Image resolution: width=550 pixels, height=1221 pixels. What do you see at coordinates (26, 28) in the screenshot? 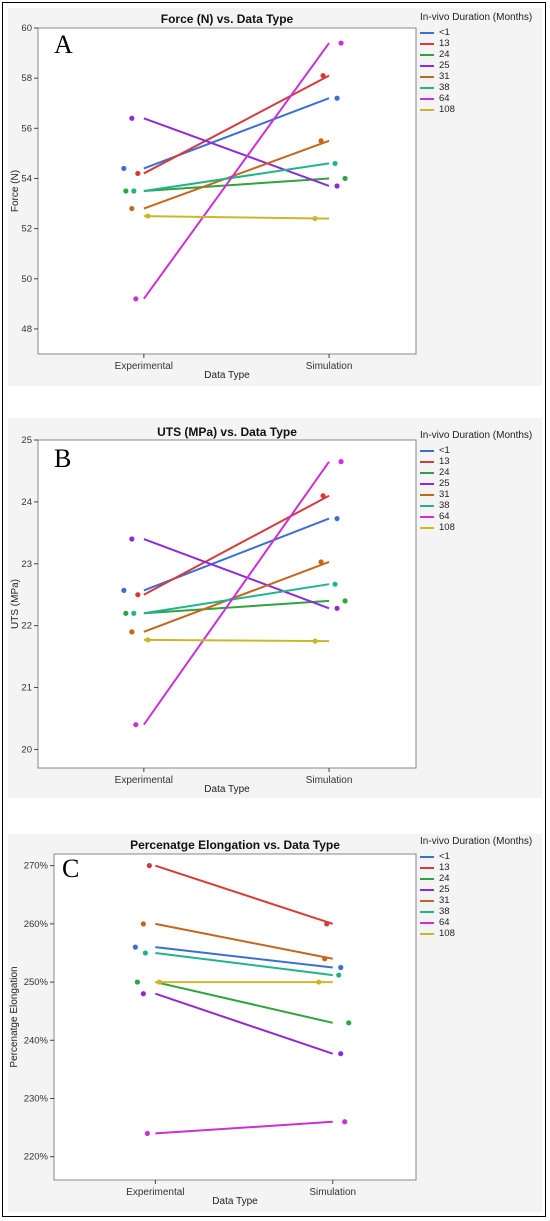
I see `y-tick-label: 60` at bounding box center [26, 28].